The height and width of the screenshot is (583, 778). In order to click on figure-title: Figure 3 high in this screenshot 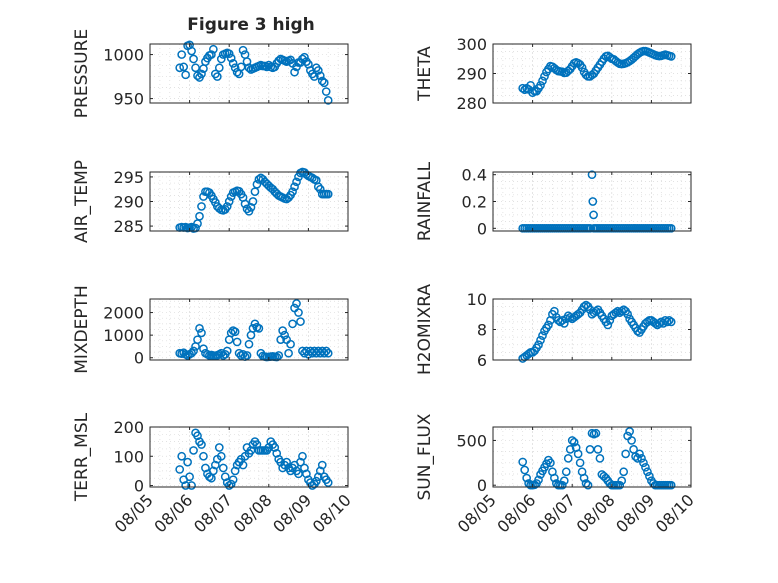, I will do `click(251, 25)`.